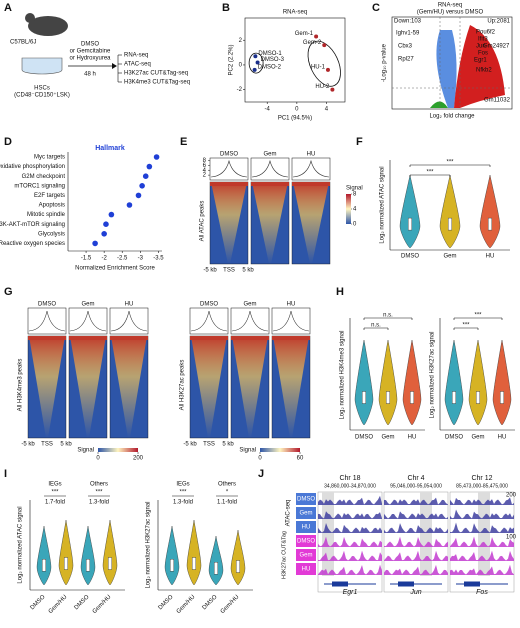 Image resolution: width=520 pixels, height=628 pixels. I want to click on point-label: HU-1, so click(318, 67).